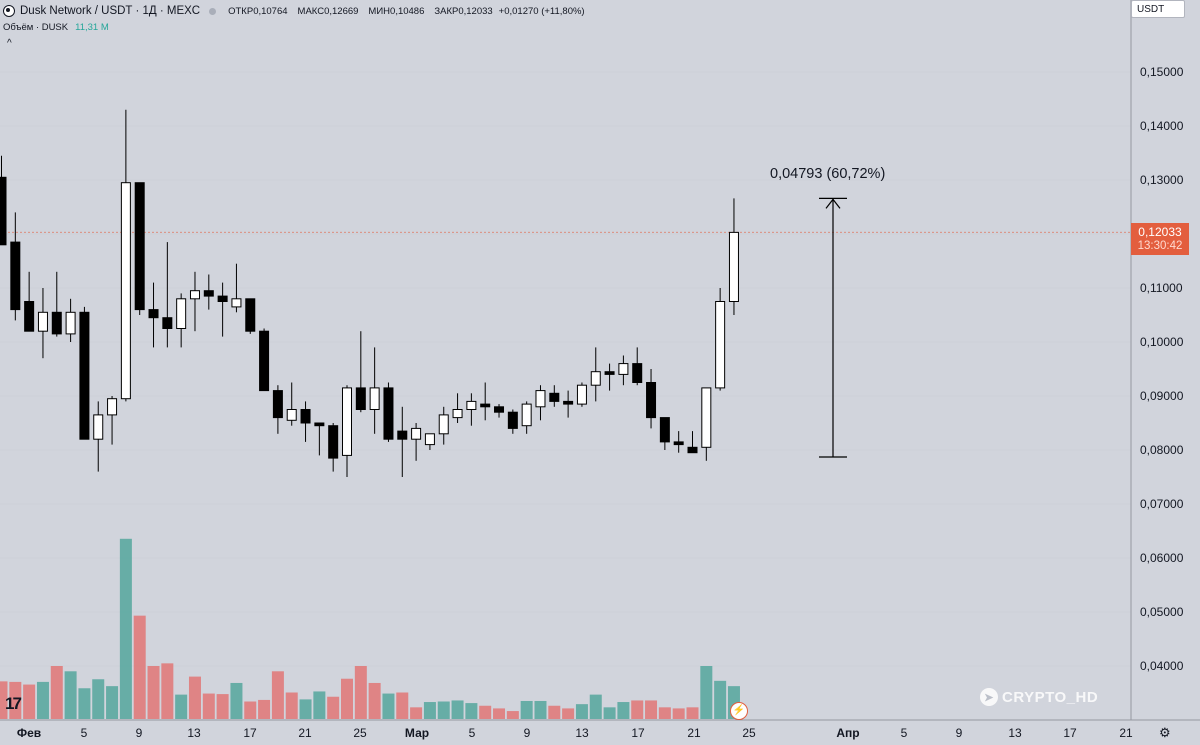  Describe the element at coordinates (904, 733) in the screenshot. I see `time-tick-label: 5` at that location.